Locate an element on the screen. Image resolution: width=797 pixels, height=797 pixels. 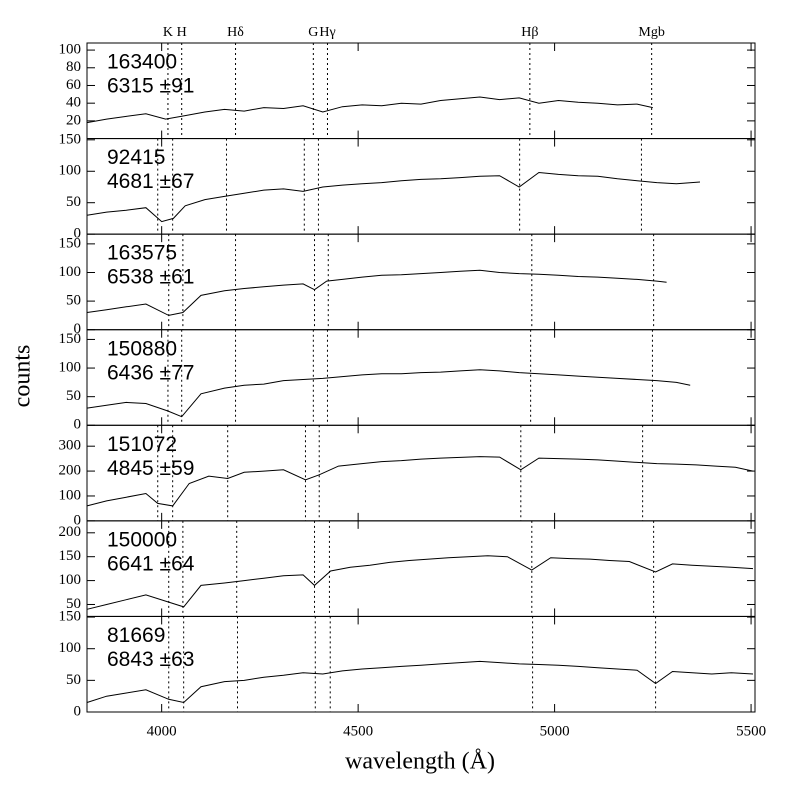
spectrum-velocity: 6538 ±61 is located at coordinates (150, 277).